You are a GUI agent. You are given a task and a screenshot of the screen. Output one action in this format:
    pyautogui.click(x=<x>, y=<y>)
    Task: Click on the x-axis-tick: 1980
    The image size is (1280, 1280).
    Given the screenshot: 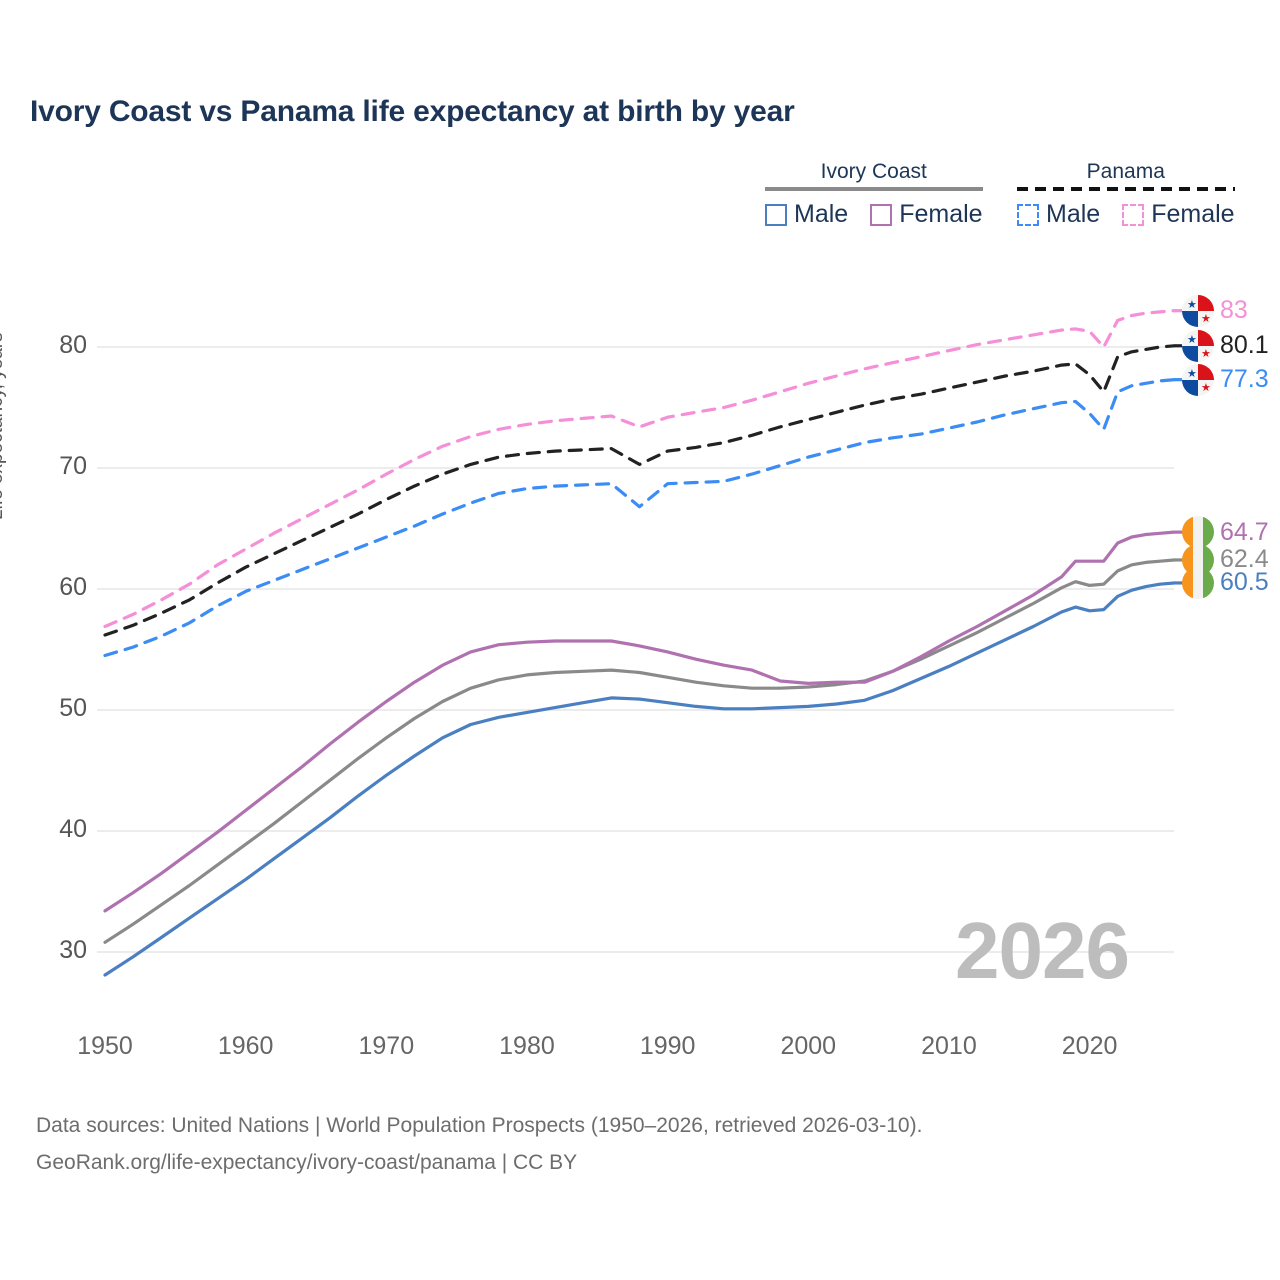 What is the action you would take?
    pyautogui.click(x=527, y=1046)
    